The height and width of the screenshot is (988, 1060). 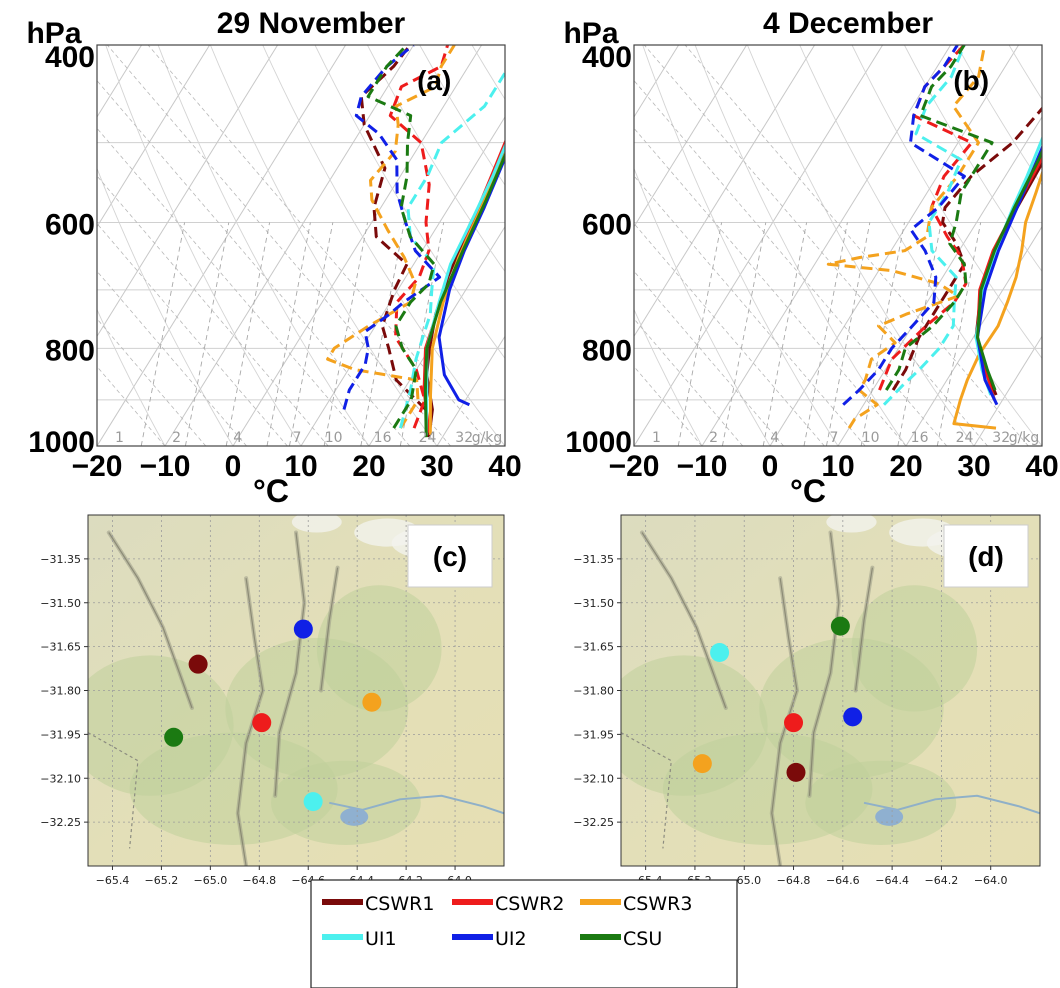 I want to click on legend-label-CSU: CSU, so click(x=642, y=939).